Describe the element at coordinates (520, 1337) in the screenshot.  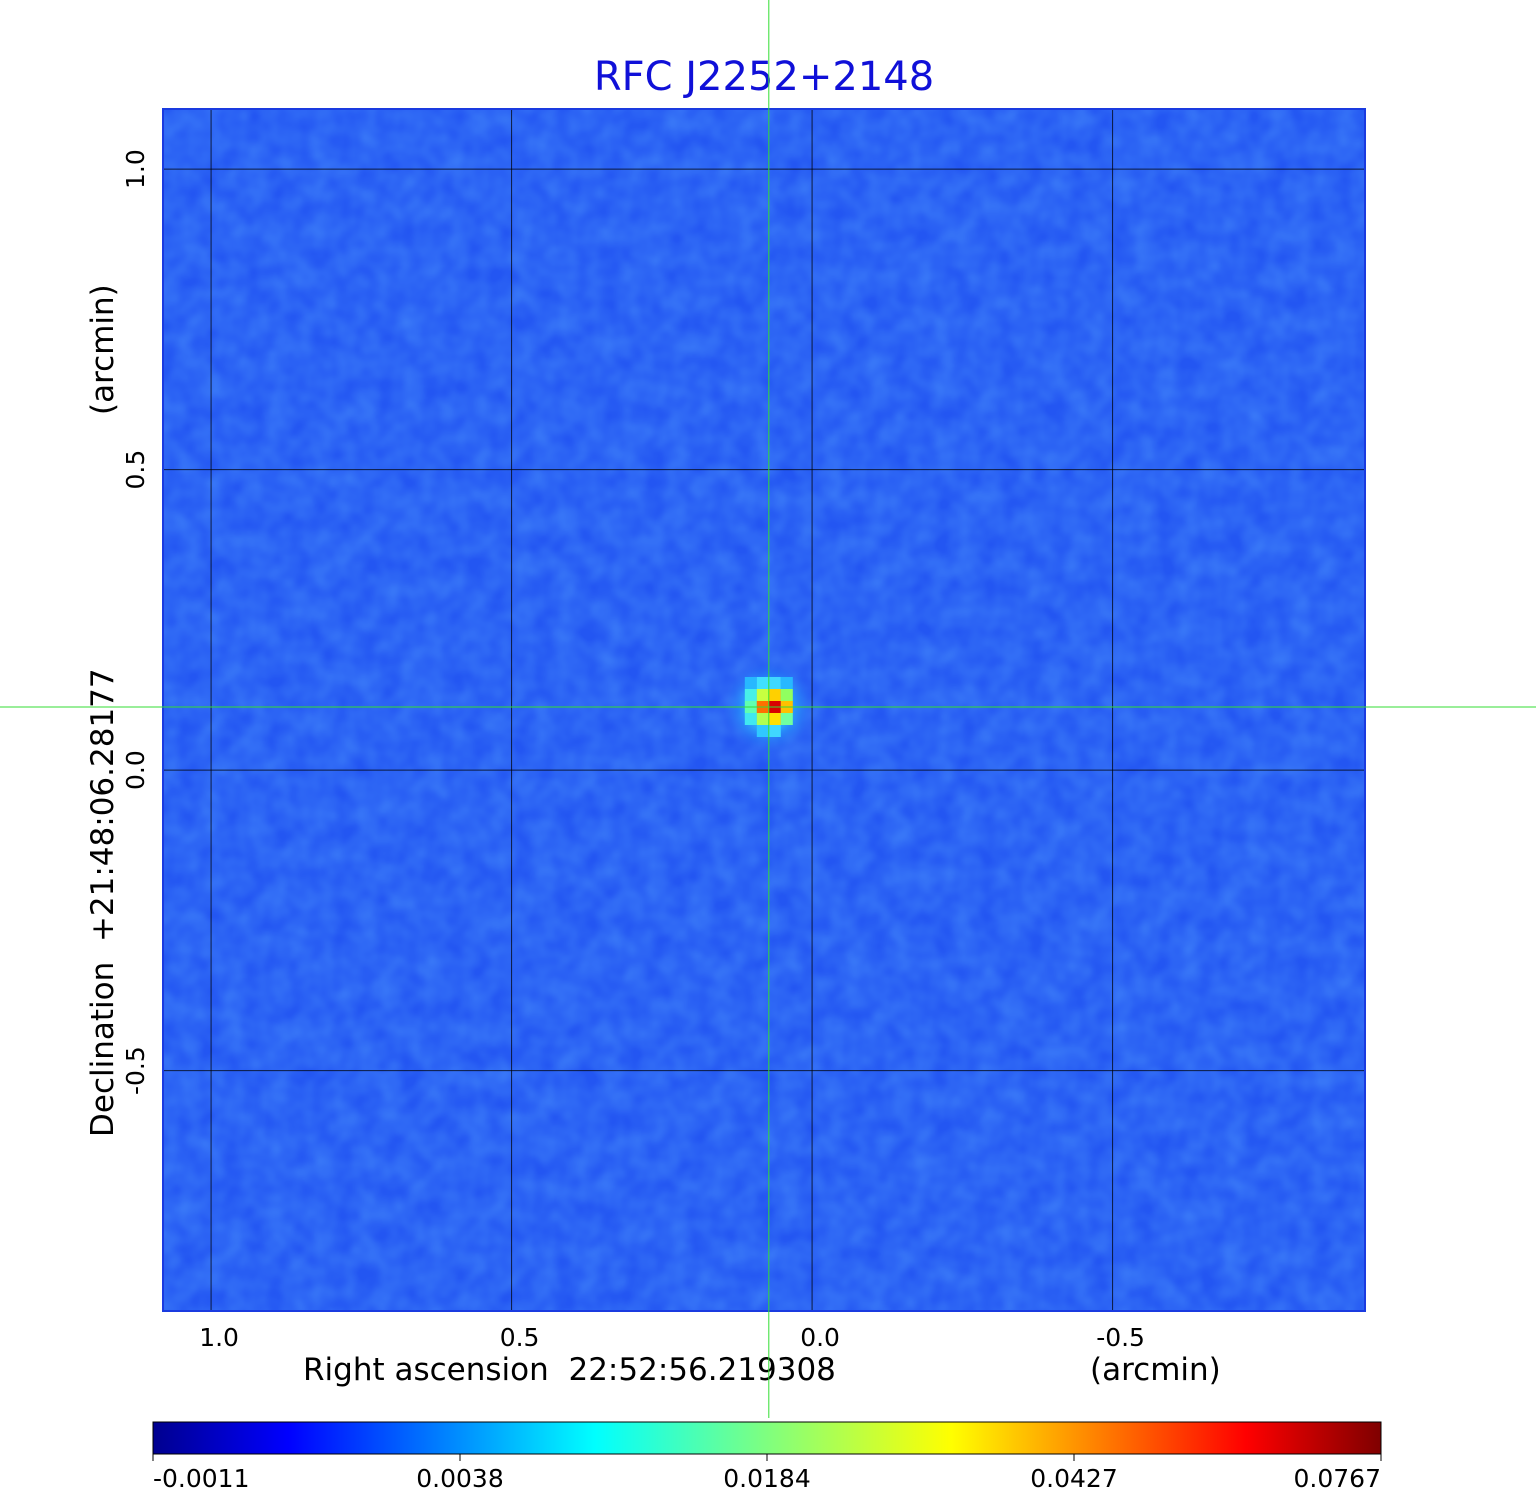
I see `x-tick-label: 0.5` at that location.